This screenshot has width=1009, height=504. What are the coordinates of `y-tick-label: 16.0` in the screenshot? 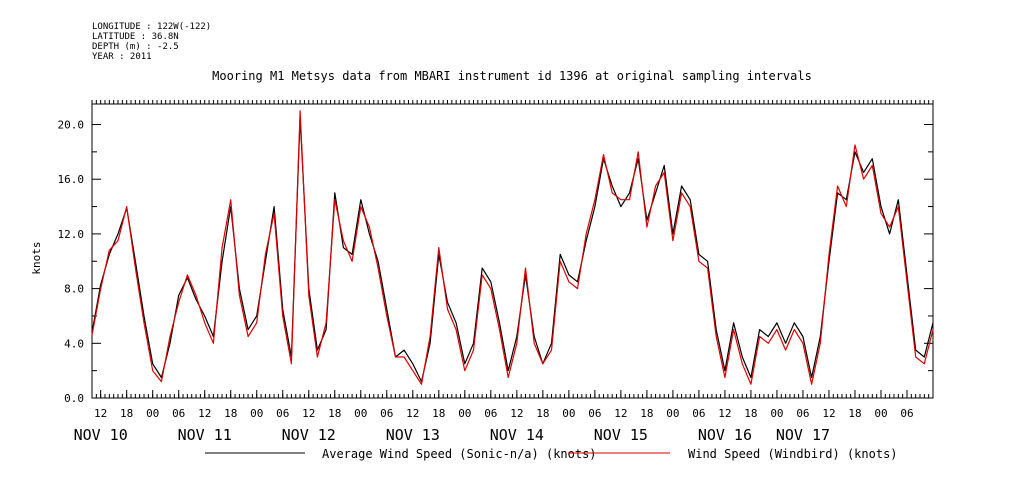 It's located at (71, 179).